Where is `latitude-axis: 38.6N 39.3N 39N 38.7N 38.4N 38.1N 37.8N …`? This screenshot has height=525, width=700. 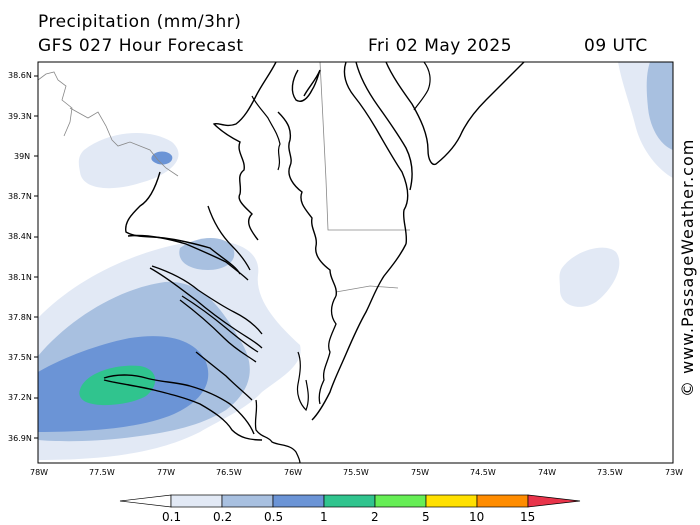 latitude-axis: 38.6N 39.3N 39N 38.7N 38.4N 38.1N 37.8N … is located at coordinates (20, 257).